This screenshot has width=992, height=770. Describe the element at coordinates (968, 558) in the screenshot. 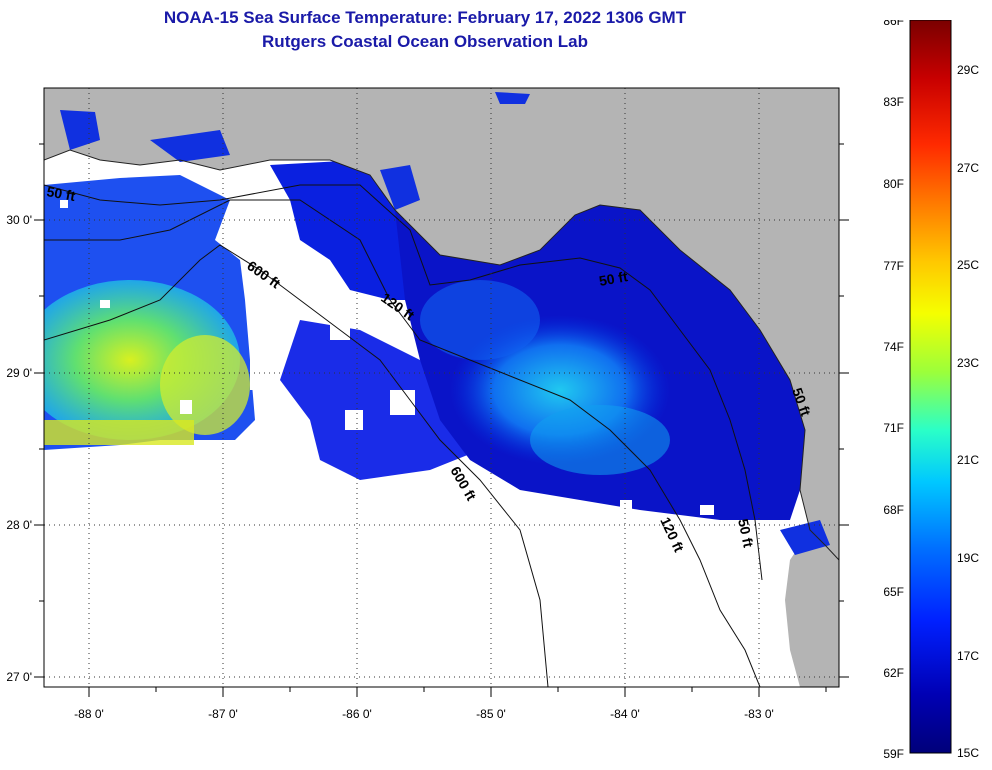

I see `c-label: 19C` at that location.